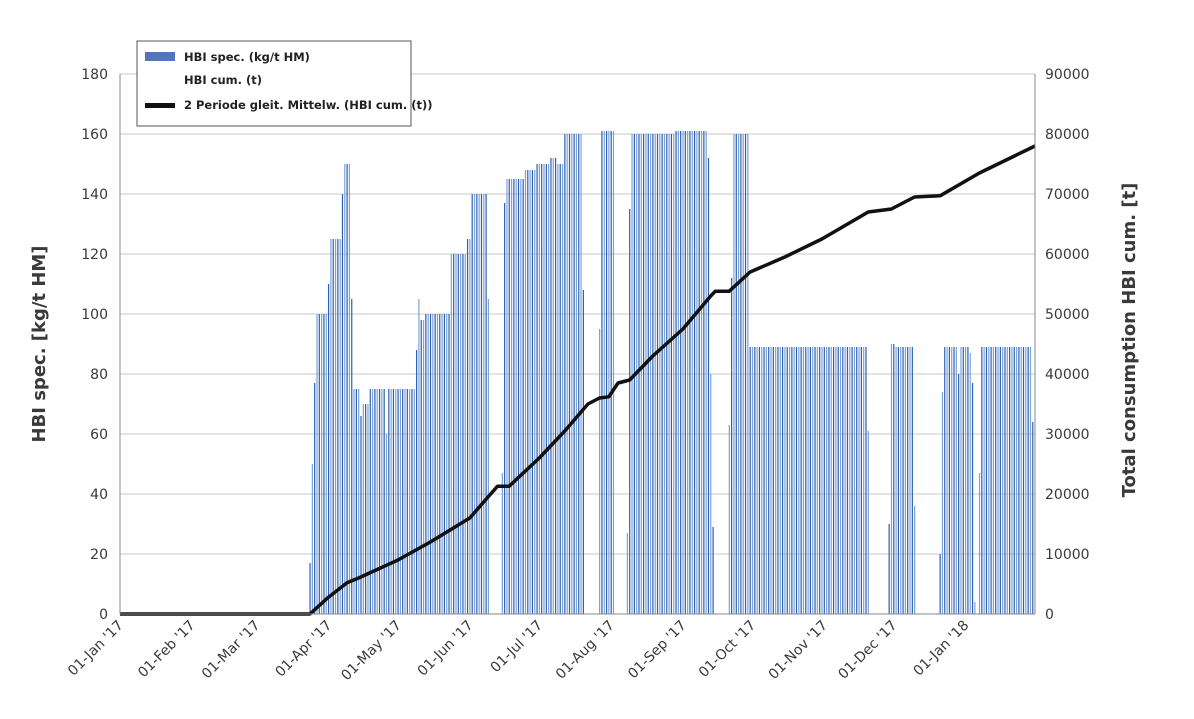 Image resolution: width=1194 pixels, height=719 pixels. I want to click on y-left-tick-label: 0, so click(103, 615).